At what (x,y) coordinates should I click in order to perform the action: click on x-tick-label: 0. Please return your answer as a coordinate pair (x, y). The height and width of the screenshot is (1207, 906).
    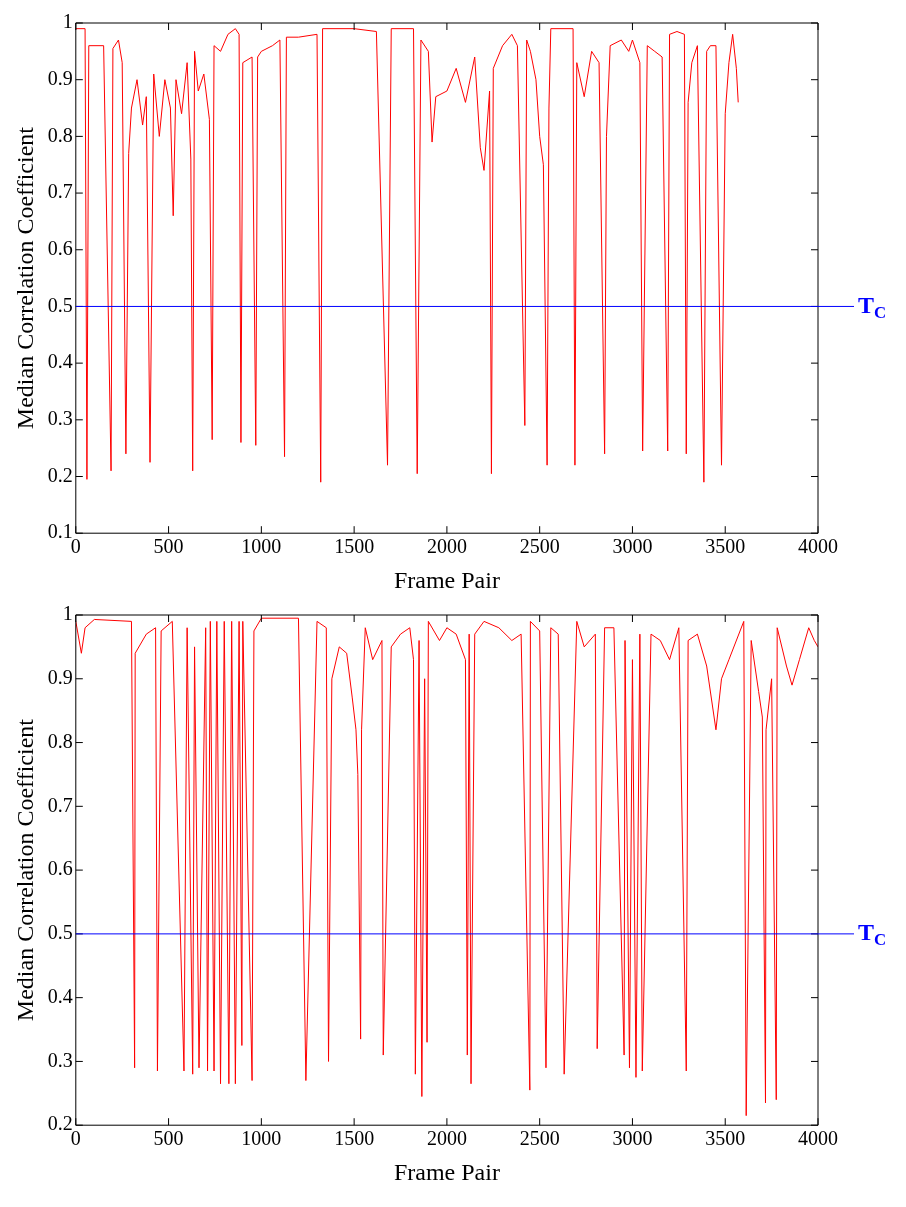
    Looking at the image, I should click on (75, 546).